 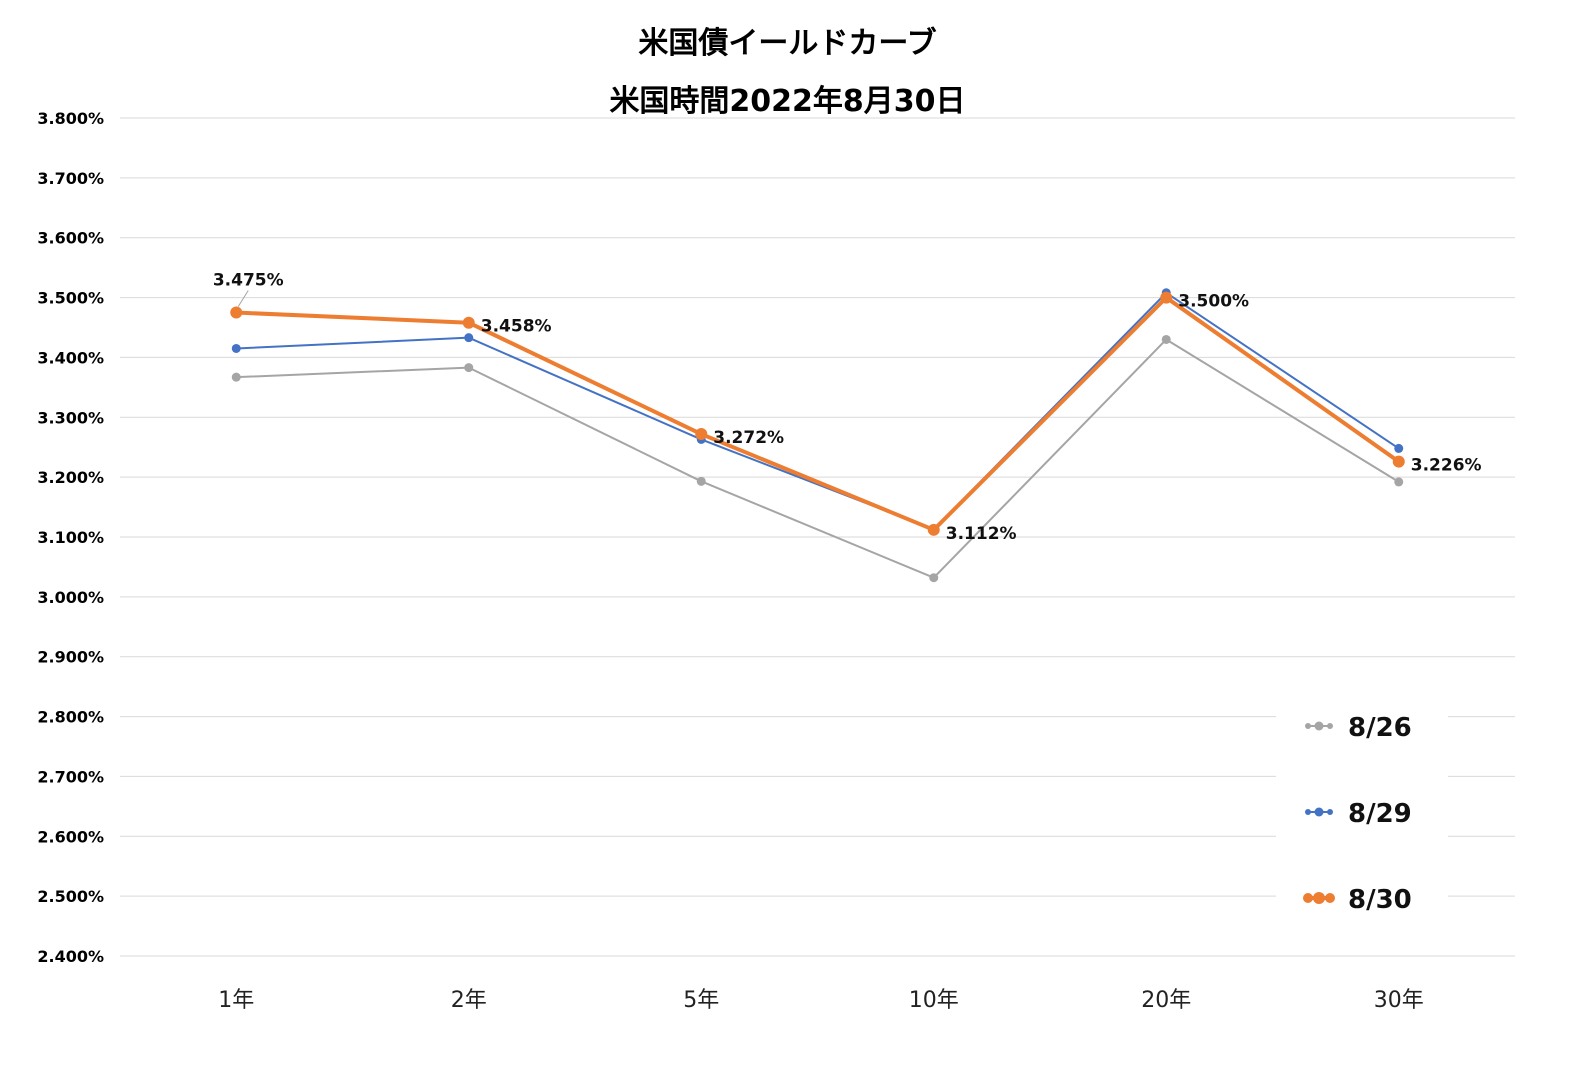 What do you see at coordinates (469, 1000) in the screenshot?
I see `x-tick-label: 2年` at bounding box center [469, 1000].